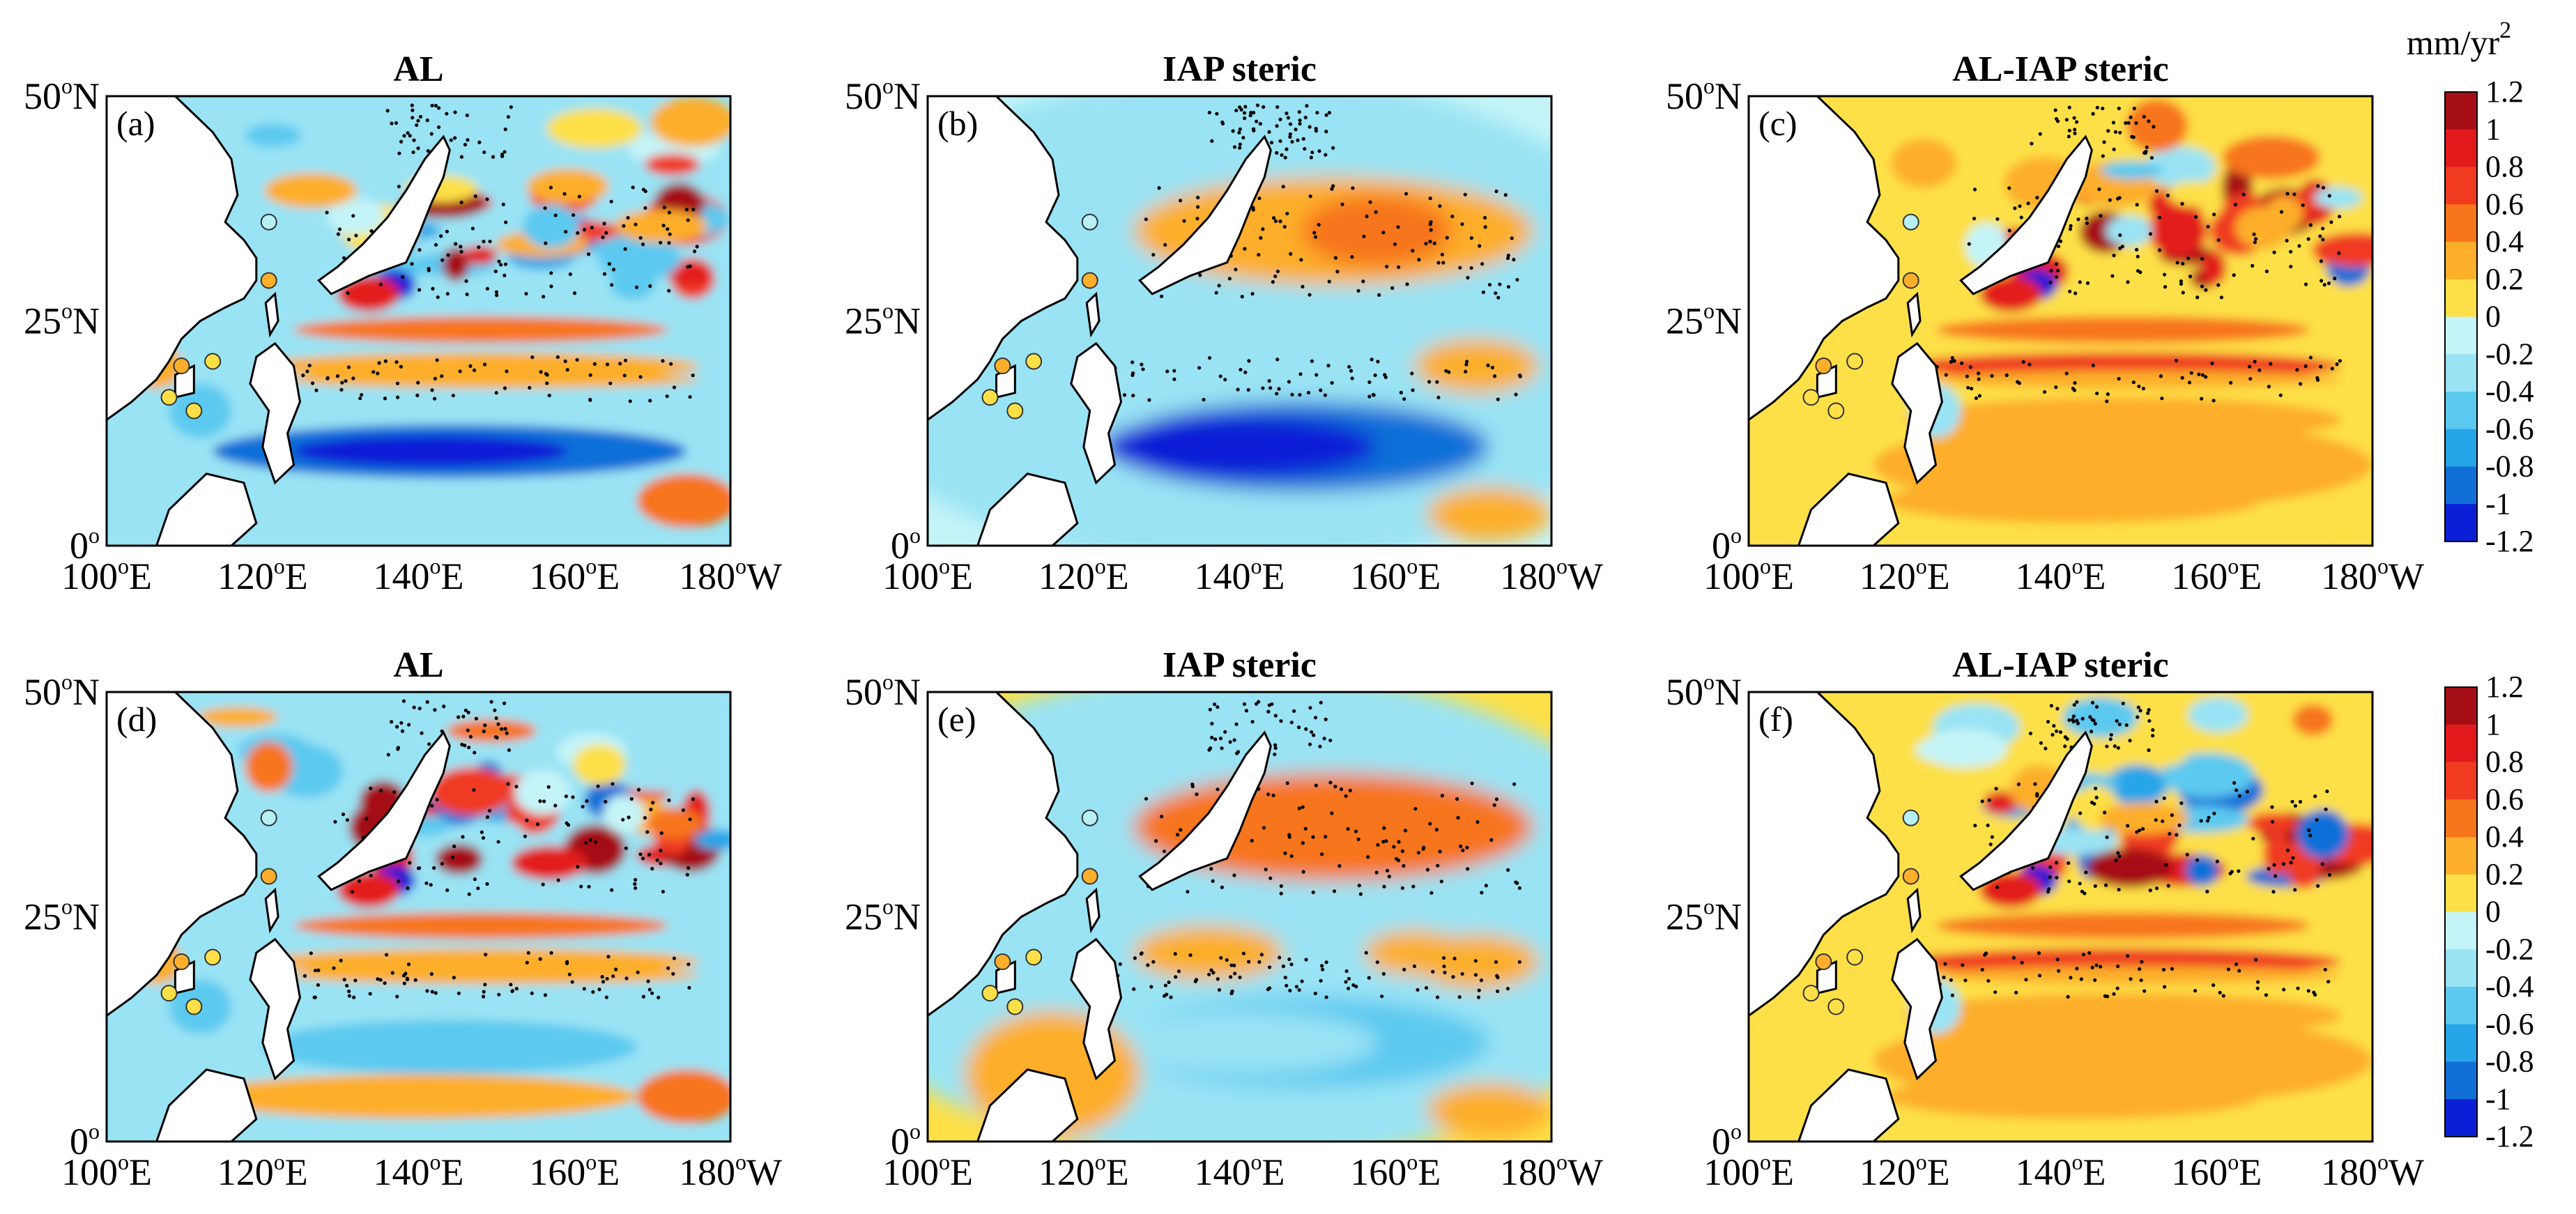  Describe the element at coordinates (2504, 92) in the screenshot. I see `colorbar-tick-label: 1.2` at that location.